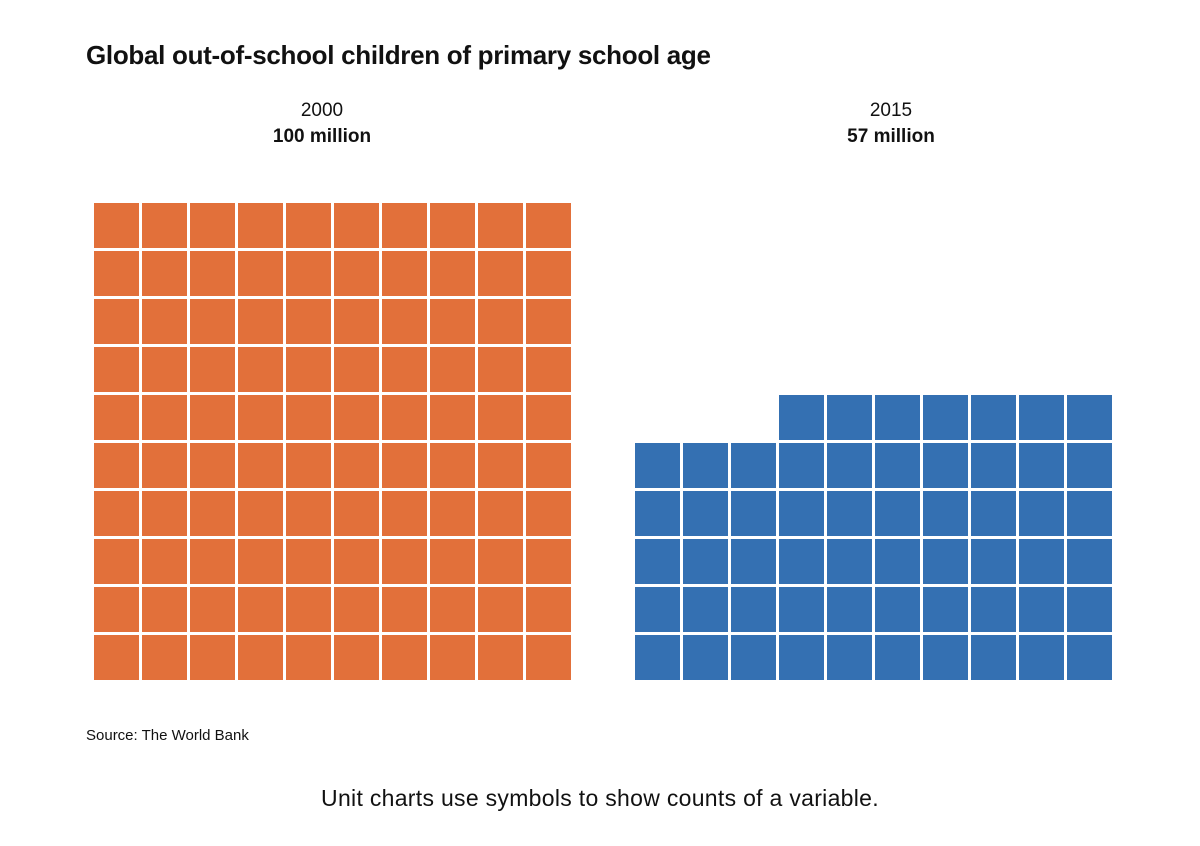  I want to click on unit-group-2015, so click(873, 537).